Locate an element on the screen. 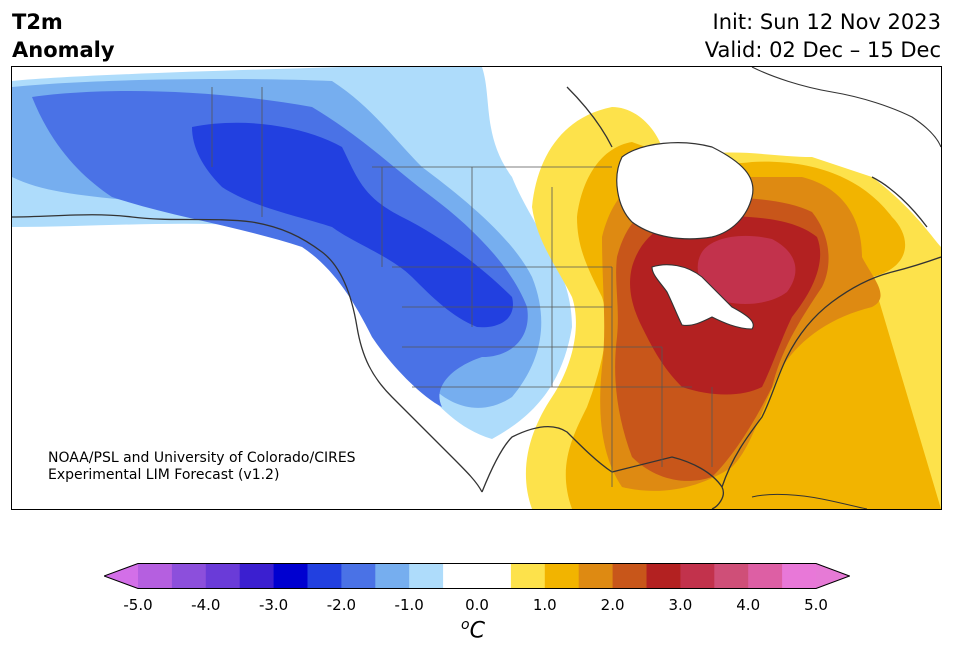 The height and width of the screenshot is (656, 953). colorbar-unit: oC is located at coordinates (473, 630).